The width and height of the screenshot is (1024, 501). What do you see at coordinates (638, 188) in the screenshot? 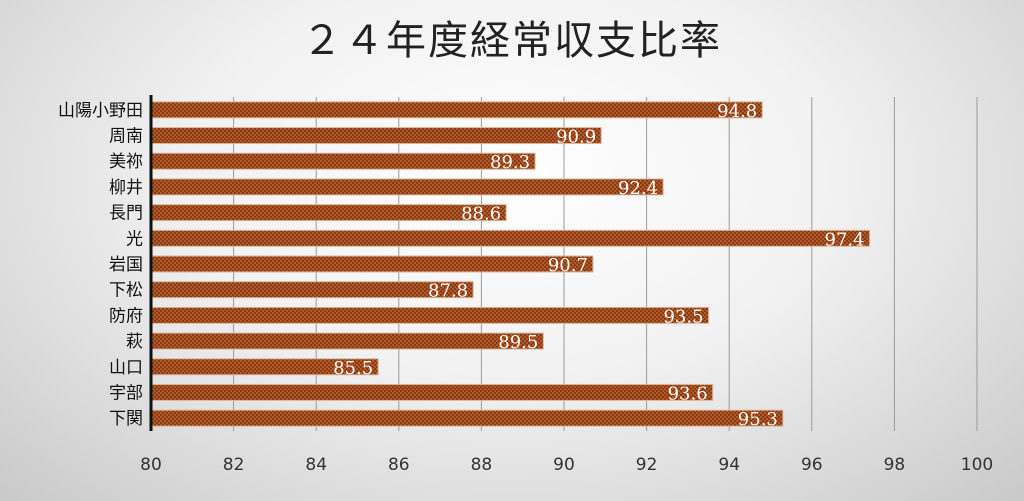
I see `data-label: 92.4` at bounding box center [638, 188].